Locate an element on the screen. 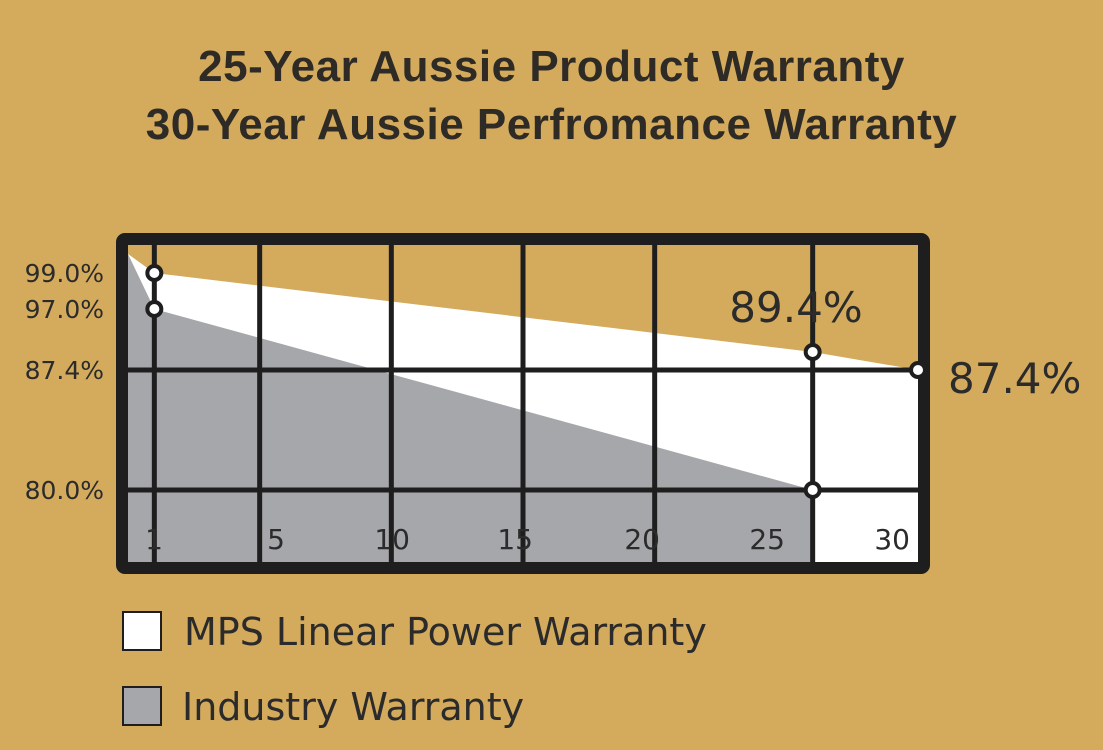  y-tick-label-3: 80.0% is located at coordinates (64, 490).